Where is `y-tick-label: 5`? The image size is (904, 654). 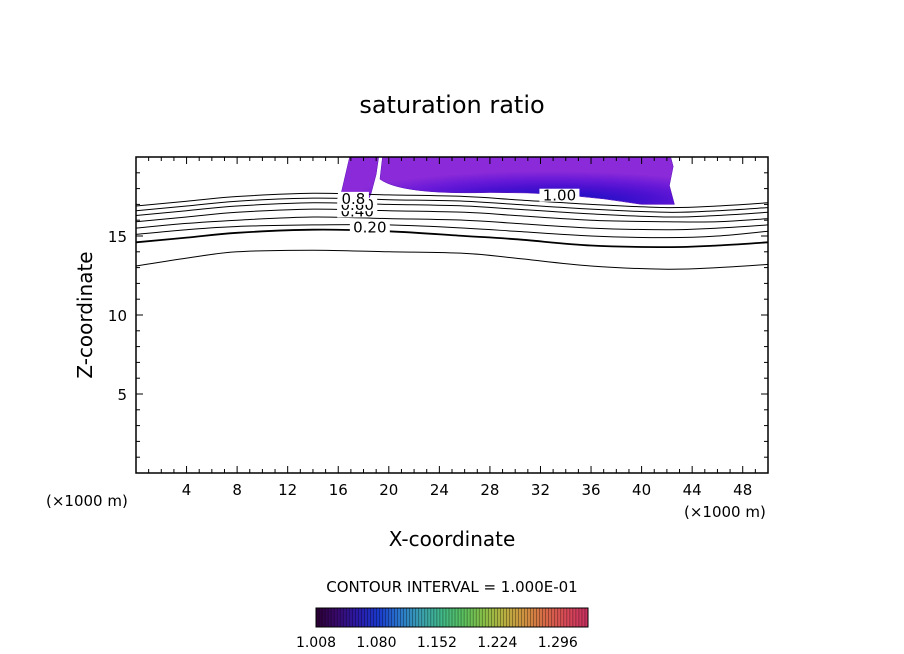 y-tick-label: 5 is located at coordinates (122, 395).